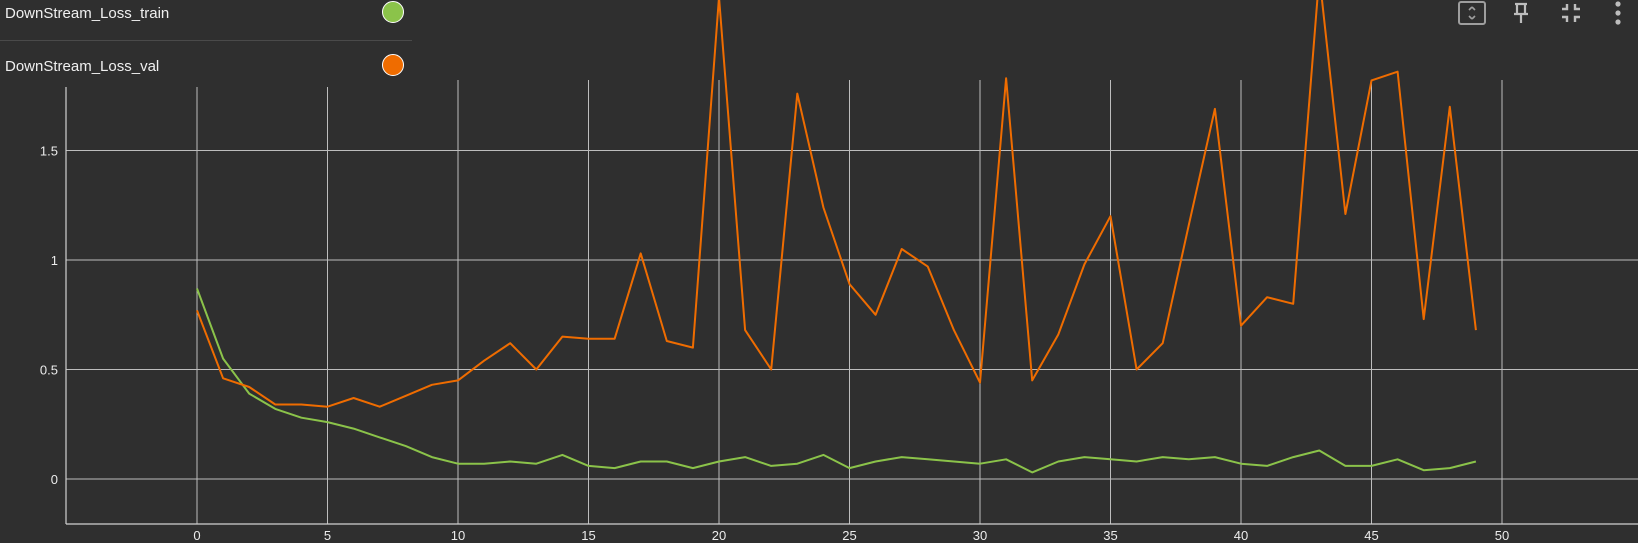  I want to click on legend-label-val: DownStream_Loss_val, so click(82, 66).